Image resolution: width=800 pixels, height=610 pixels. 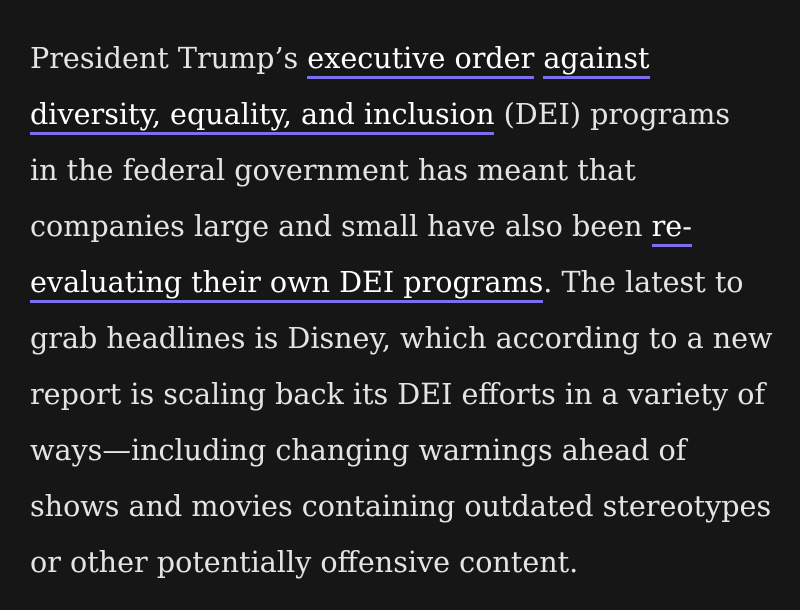 I want to click on link-against-dei-continued: diversity, equality, and inclusion, so click(x=262, y=116).